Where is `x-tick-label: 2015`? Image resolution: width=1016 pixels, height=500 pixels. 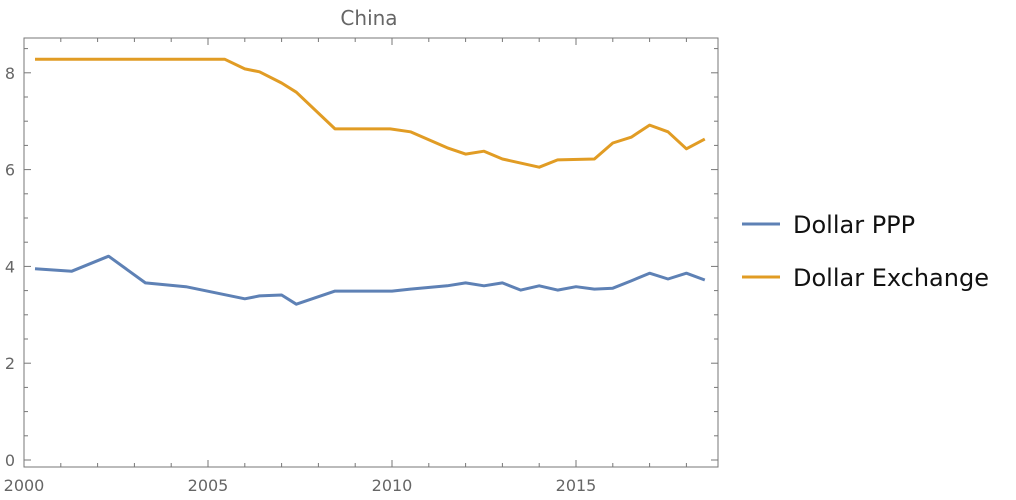 x-tick-label: 2015 is located at coordinates (576, 485).